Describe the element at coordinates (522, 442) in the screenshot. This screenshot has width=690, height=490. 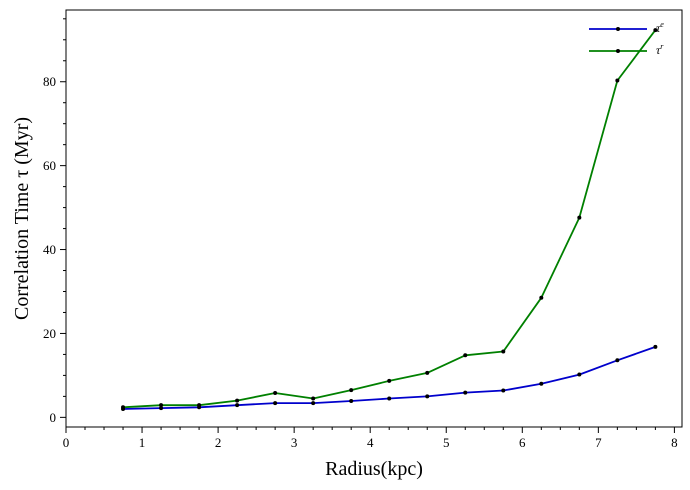
I see `x-tick-label: 6` at that location.